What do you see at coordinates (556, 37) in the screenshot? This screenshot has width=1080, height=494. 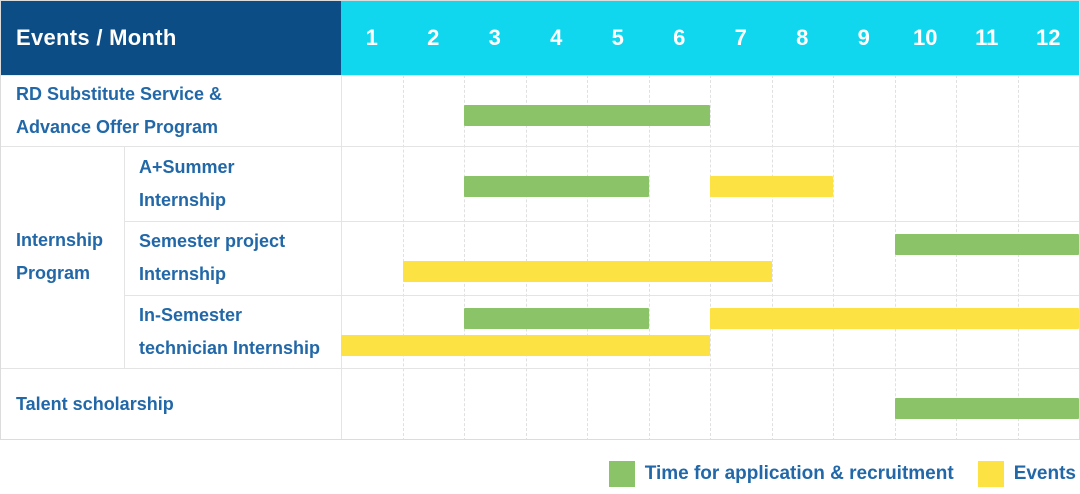 I see `month-label-4: 4` at bounding box center [556, 37].